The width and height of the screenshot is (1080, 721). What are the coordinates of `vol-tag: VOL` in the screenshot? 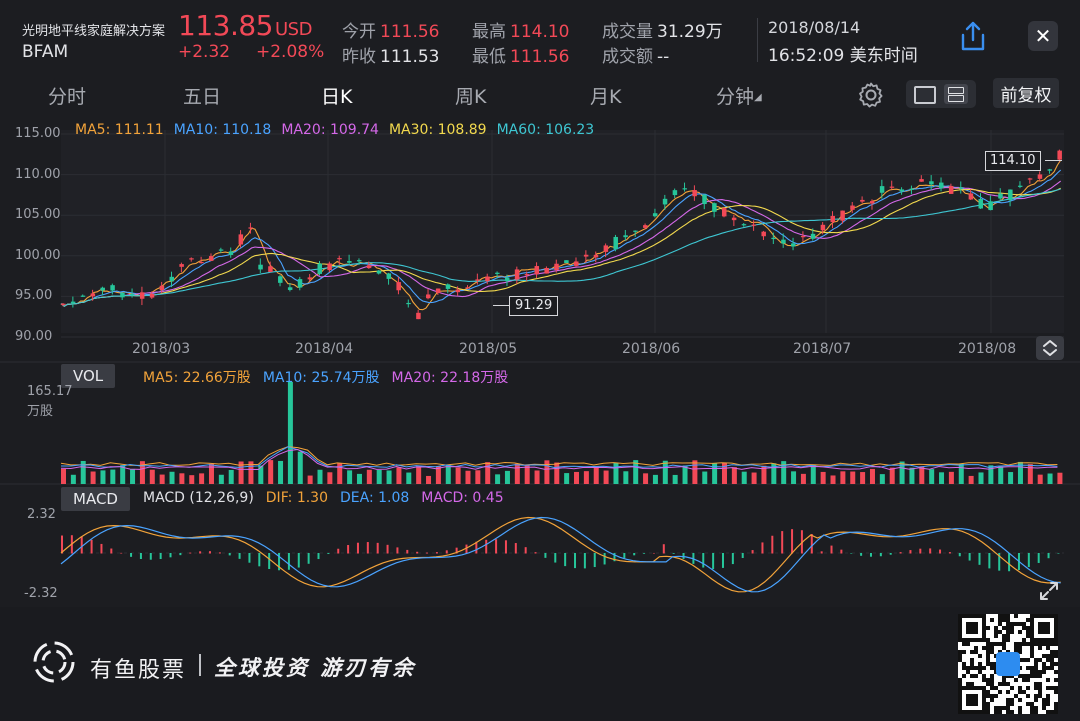 It's located at (88, 376).